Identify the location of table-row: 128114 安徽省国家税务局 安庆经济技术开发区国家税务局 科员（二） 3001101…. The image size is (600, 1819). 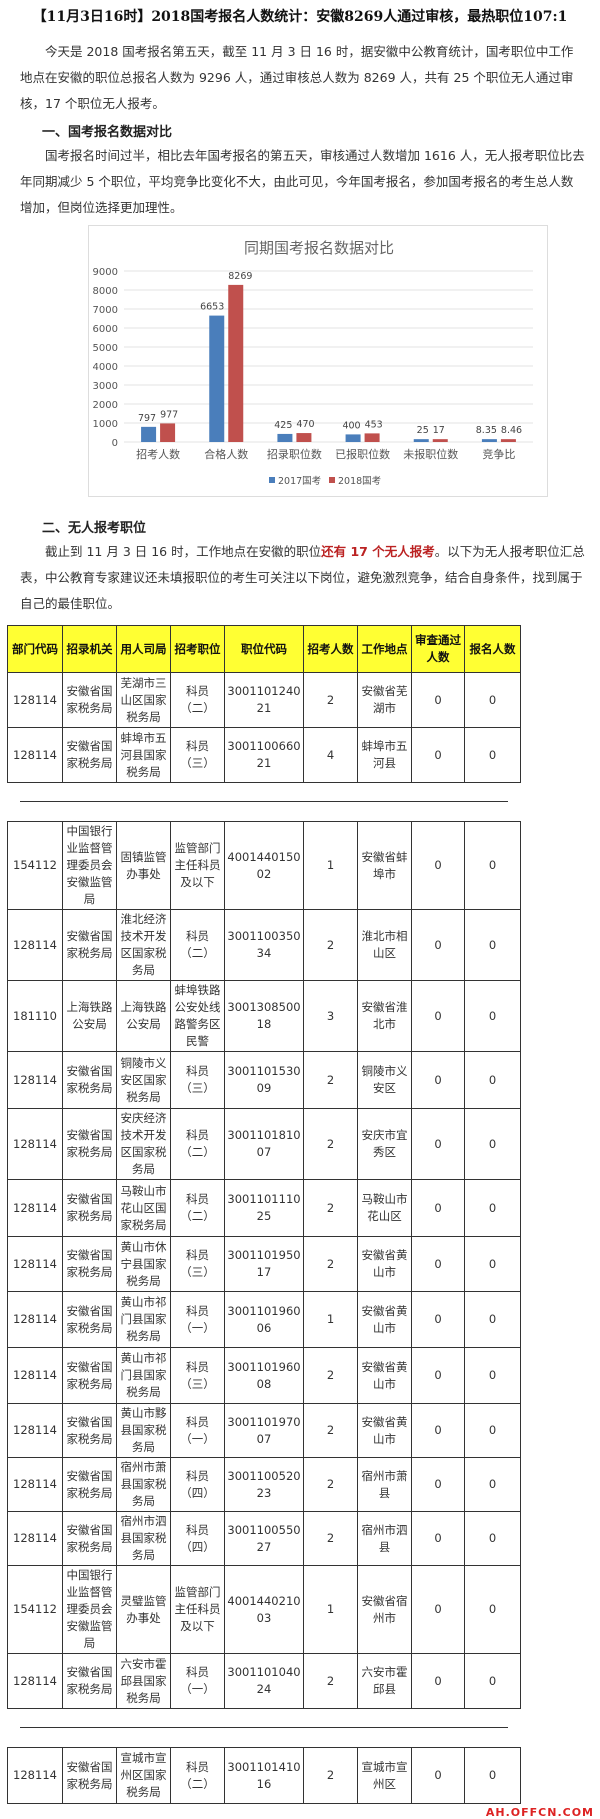
(264, 1144).